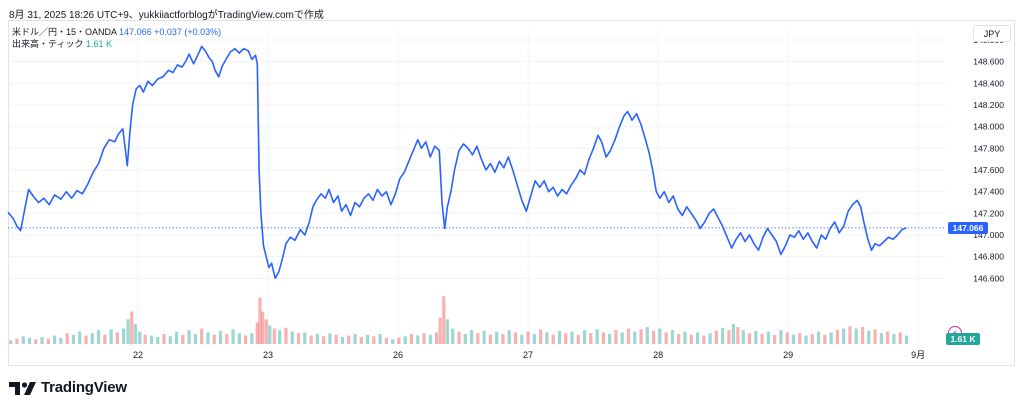  What do you see at coordinates (968, 227) in the screenshot?
I see `last-price-label: 147.066` at bounding box center [968, 227].